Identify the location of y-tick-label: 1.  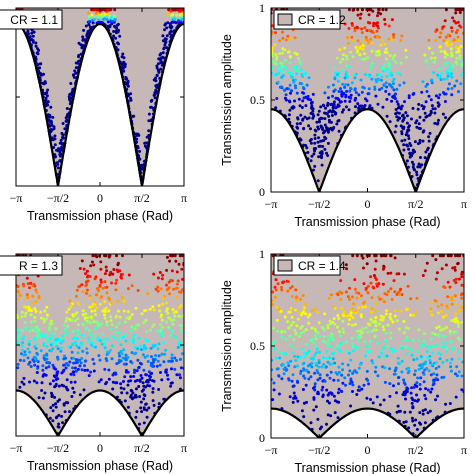
(262, 254).